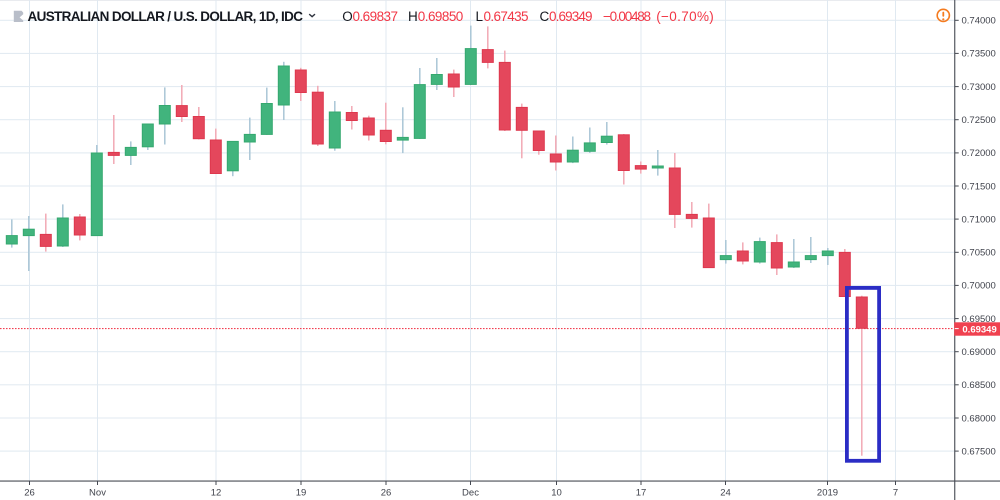 The width and height of the screenshot is (1000, 500). Describe the element at coordinates (641, 492) in the screenshot. I see `svg-text: 17` at that location.